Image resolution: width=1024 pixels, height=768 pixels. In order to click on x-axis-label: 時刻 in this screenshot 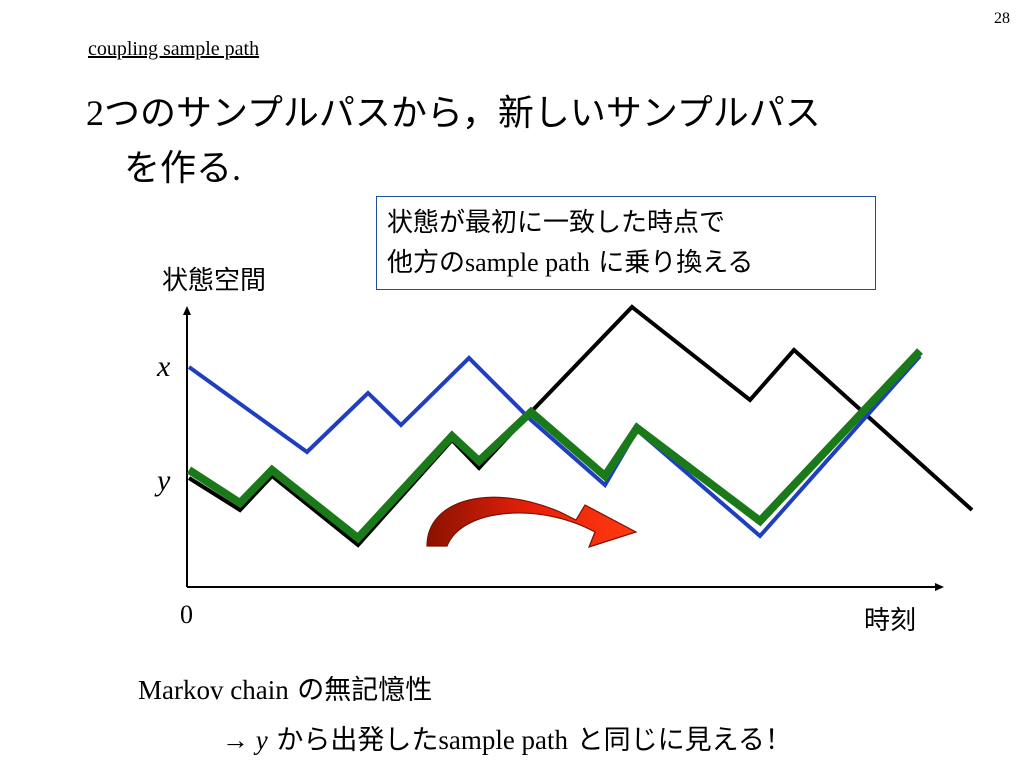, I will do `click(890, 621)`.